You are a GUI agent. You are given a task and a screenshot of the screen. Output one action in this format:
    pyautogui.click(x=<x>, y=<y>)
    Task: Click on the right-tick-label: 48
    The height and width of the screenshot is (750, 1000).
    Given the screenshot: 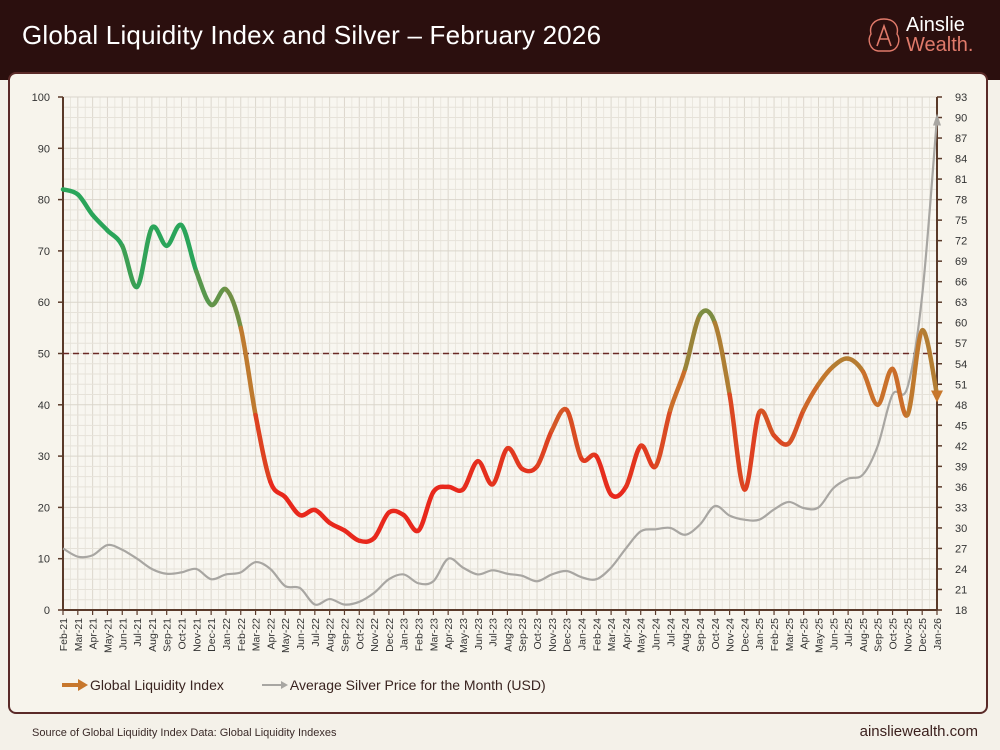 What is the action you would take?
    pyautogui.click(x=961, y=406)
    